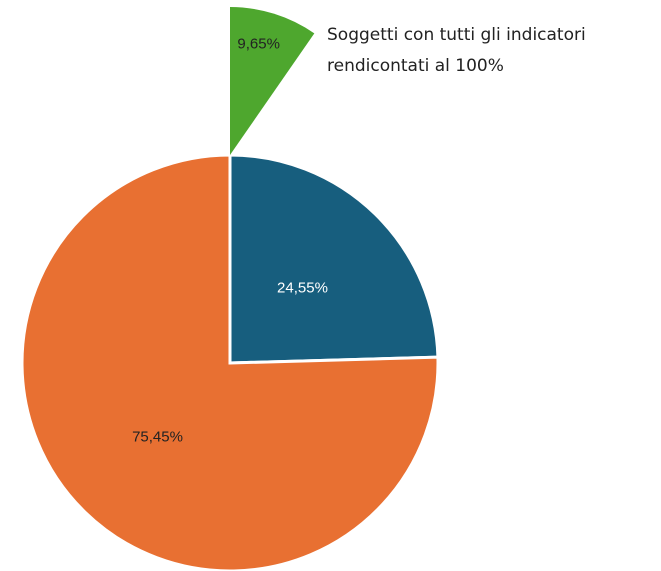 This screenshot has height=571, width=661. I want to click on subset-slice, so click(272, 81).